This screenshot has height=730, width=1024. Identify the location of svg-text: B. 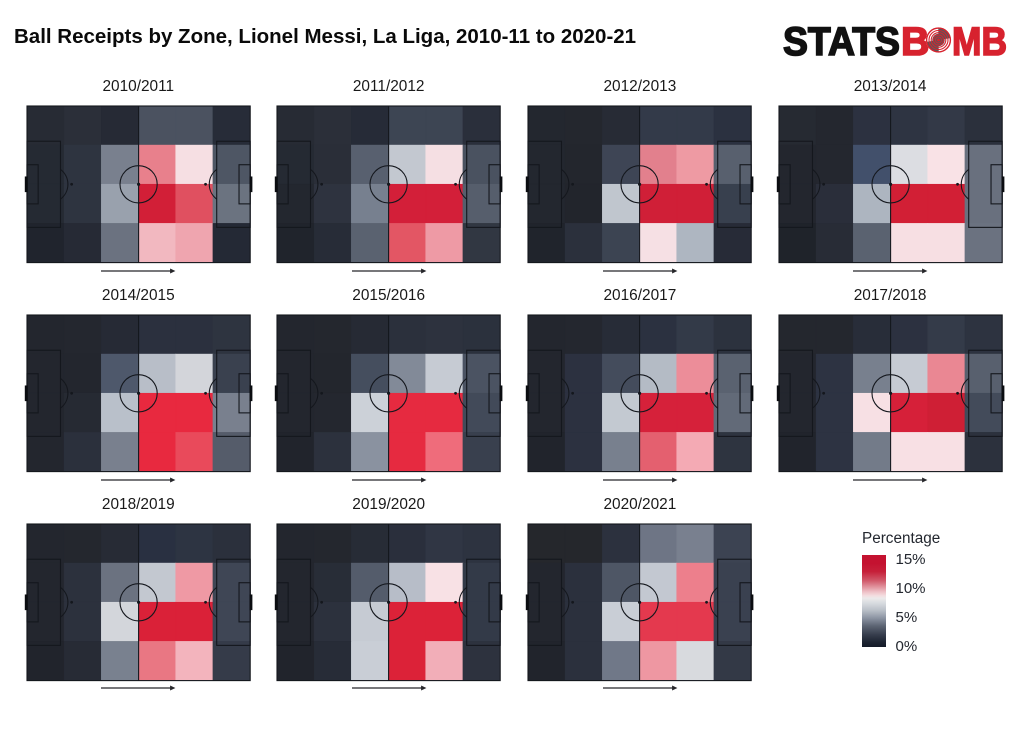
(915, 41).